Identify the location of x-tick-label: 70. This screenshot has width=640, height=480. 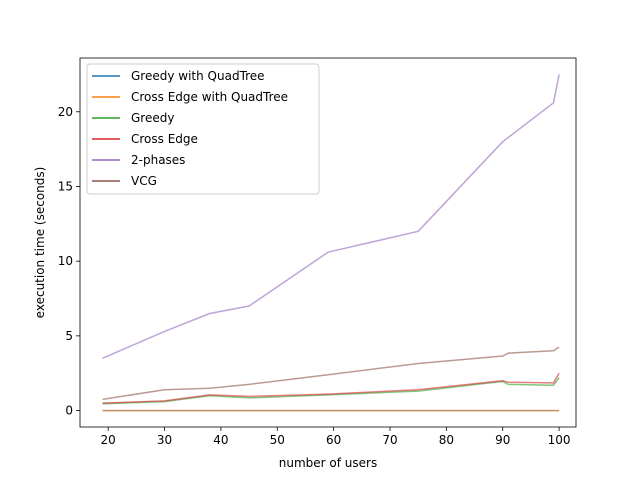
(389, 440).